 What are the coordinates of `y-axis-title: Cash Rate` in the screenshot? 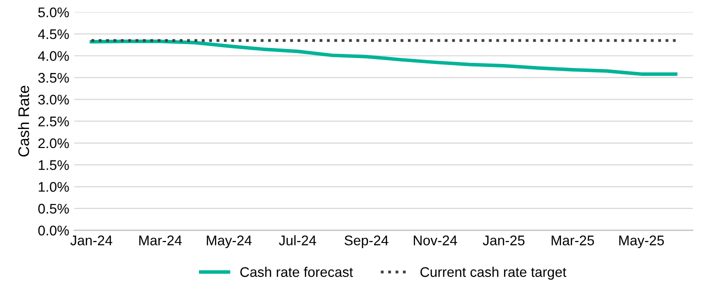 It's located at (24, 121).